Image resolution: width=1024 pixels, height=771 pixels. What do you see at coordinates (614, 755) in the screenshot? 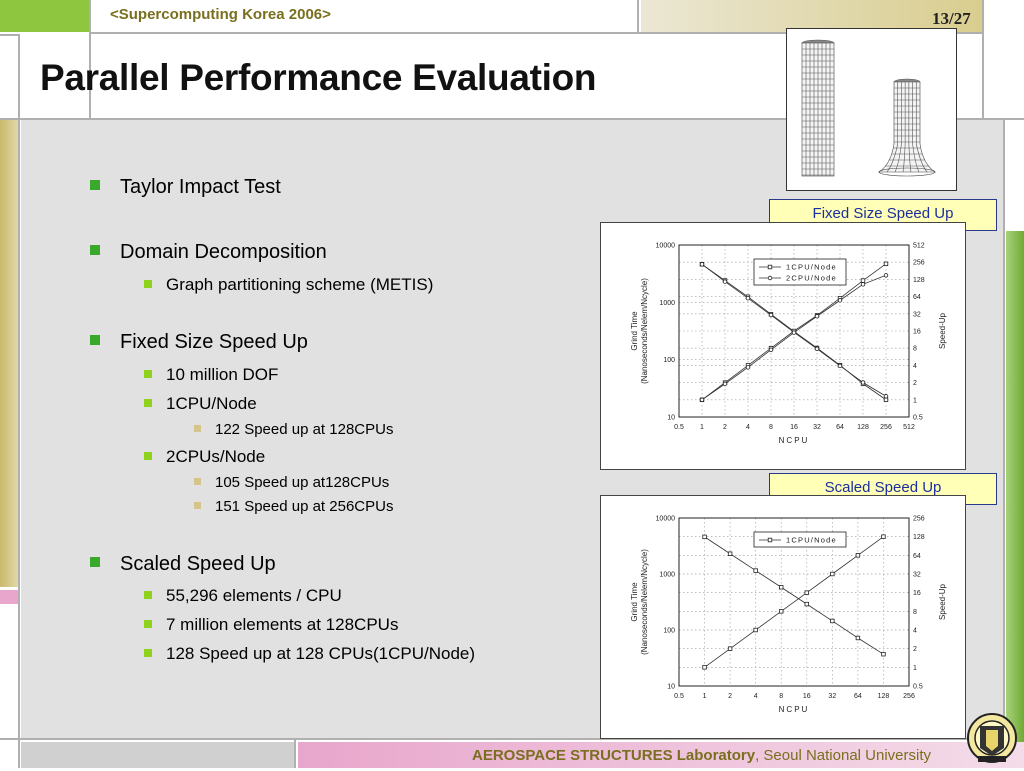
I see `lab-name: AEROSPACE STRUCTURES Laboratory` at bounding box center [614, 755].